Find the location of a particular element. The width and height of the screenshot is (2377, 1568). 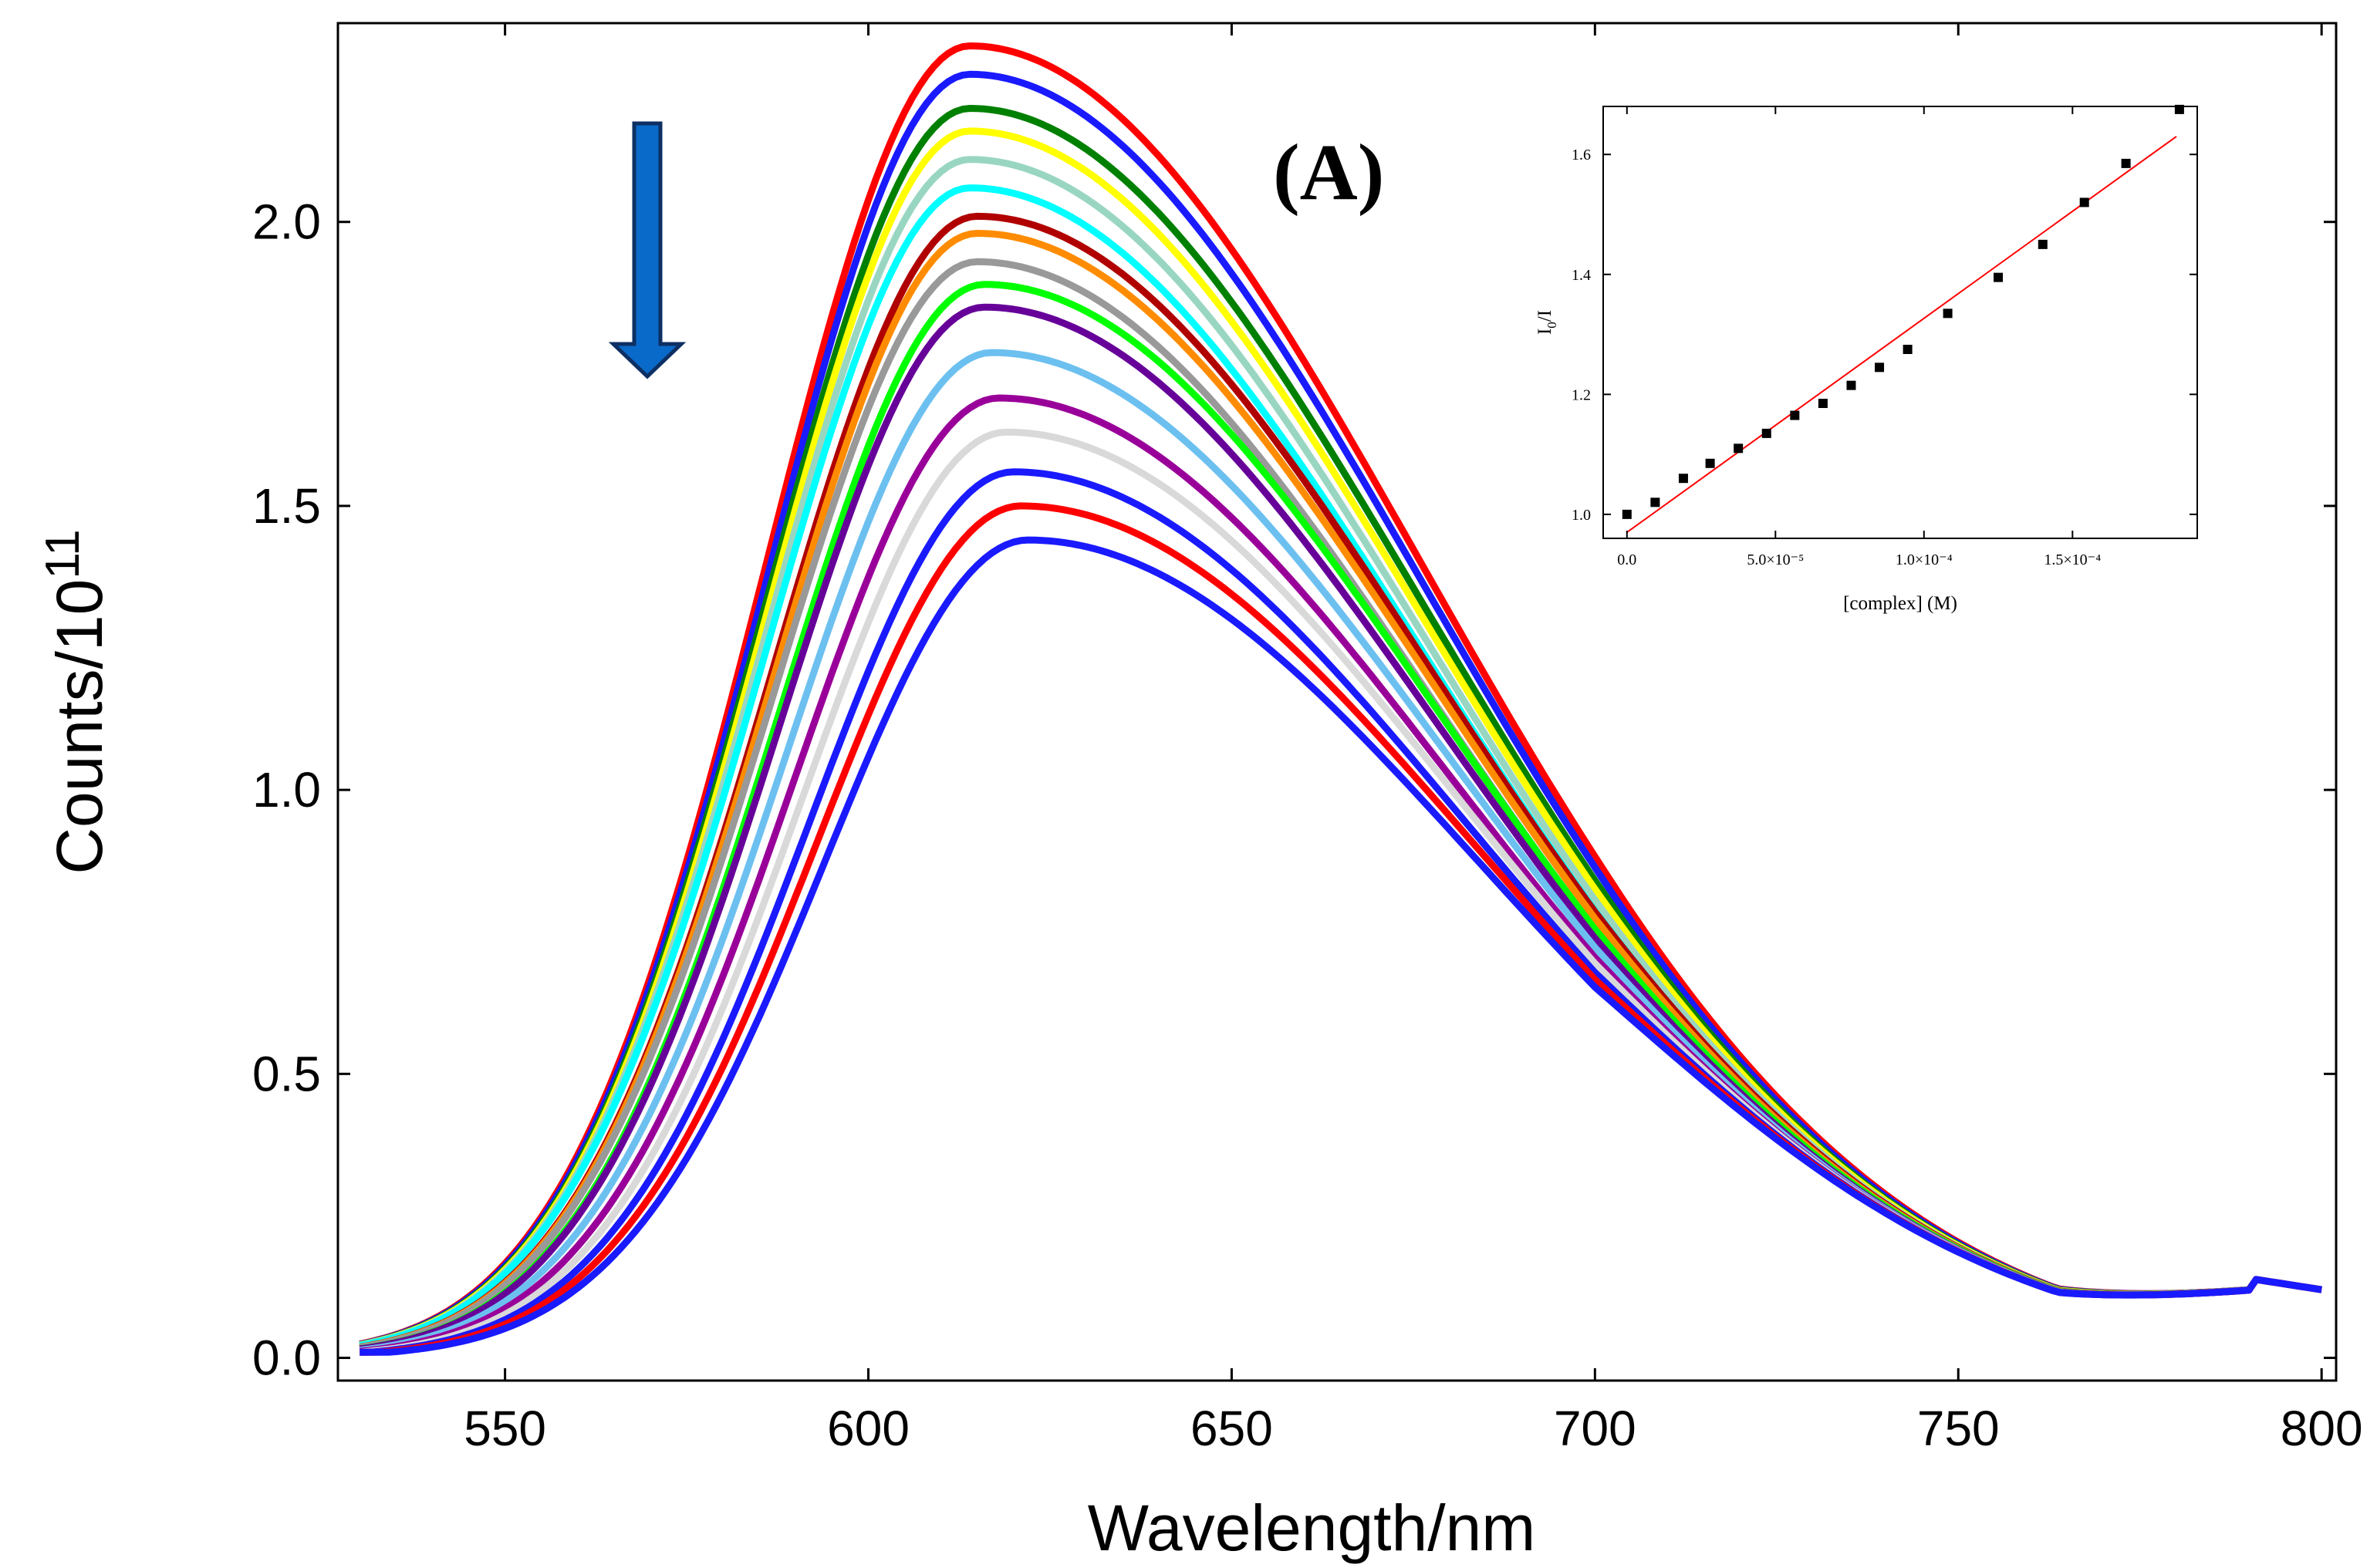

inset-x-tick-label: 1.0×10⁻⁴ is located at coordinates (1924, 559).